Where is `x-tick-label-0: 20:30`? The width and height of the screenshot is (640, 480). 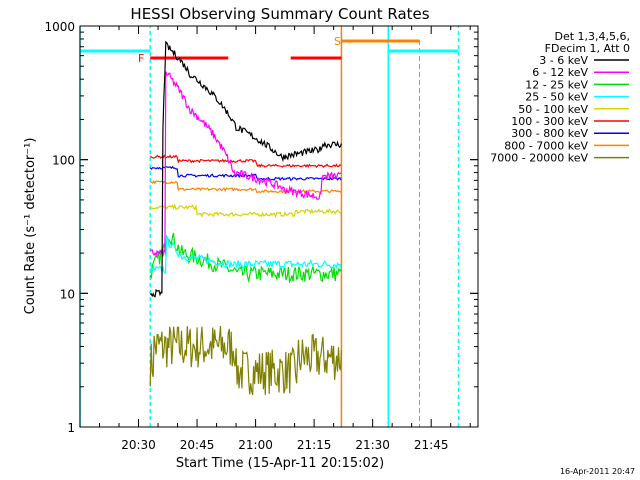
x-tick-label-0: 20:30 is located at coordinates (138, 445).